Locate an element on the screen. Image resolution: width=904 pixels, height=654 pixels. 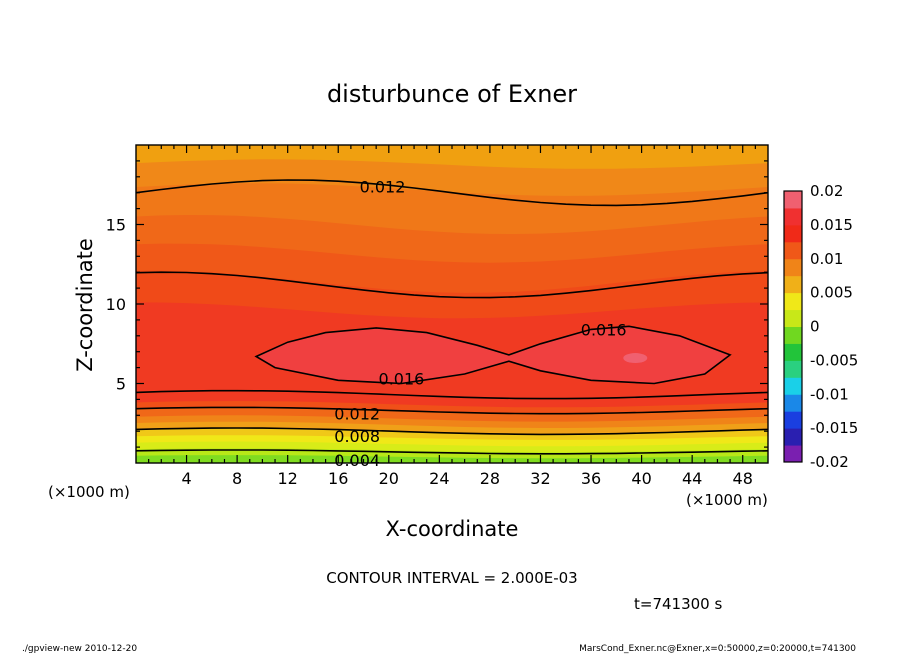
contour-label-5: 0.004 is located at coordinates (357, 460).